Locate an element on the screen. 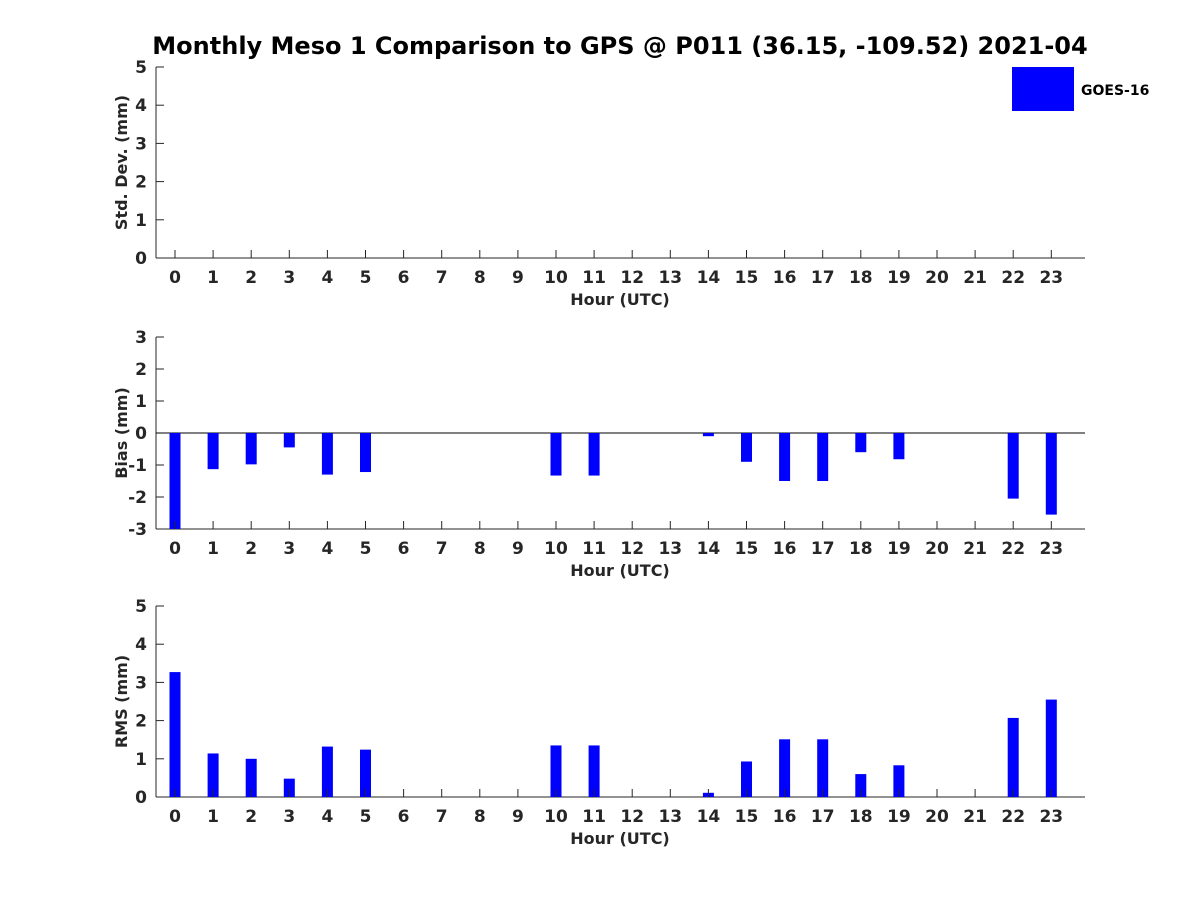 Image resolution: width=1200 pixels, height=905 pixels. x-tick-label: 22 is located at coordinates (1013, 278).